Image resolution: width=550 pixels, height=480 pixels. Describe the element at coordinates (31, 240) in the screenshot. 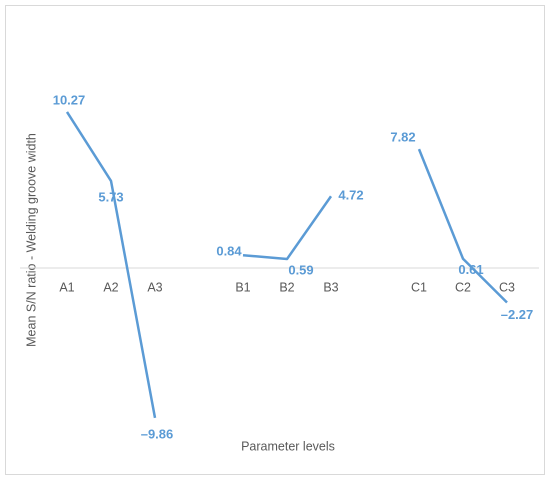

I see `y-axis-title: Mean S/N ratio - Welding groove width` at that location.